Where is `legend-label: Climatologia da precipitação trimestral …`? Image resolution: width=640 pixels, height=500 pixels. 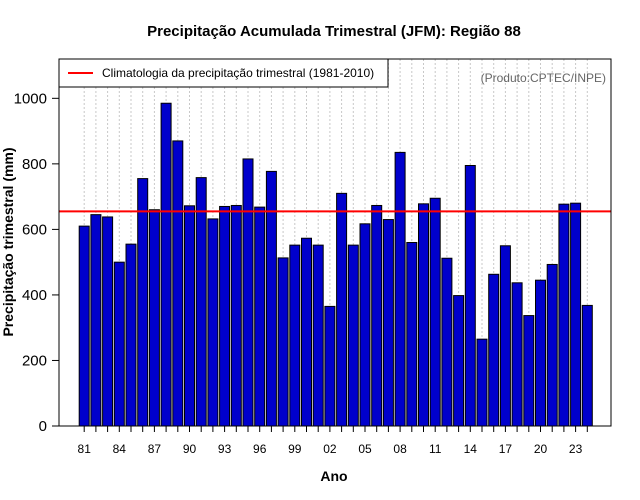
legend-label: Climatologia da precipitação trimestral … is located at coordinates (238, 73).